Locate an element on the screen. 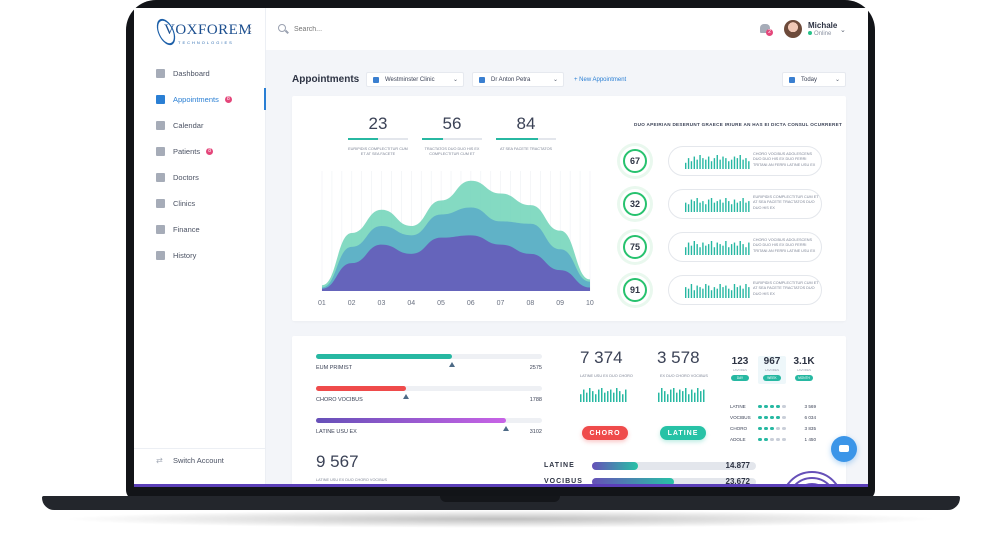 The height and width of the screenshot is (539, 1000). laptop-notch is located at coordinates (500, 499).